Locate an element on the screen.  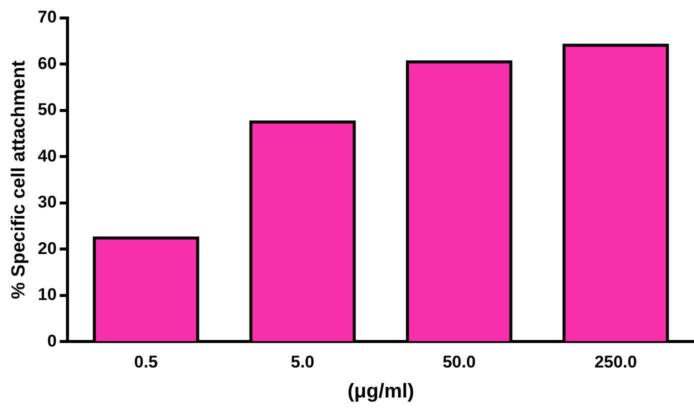
x-tick-label: 50.0 is located at coordinates (459, 362).